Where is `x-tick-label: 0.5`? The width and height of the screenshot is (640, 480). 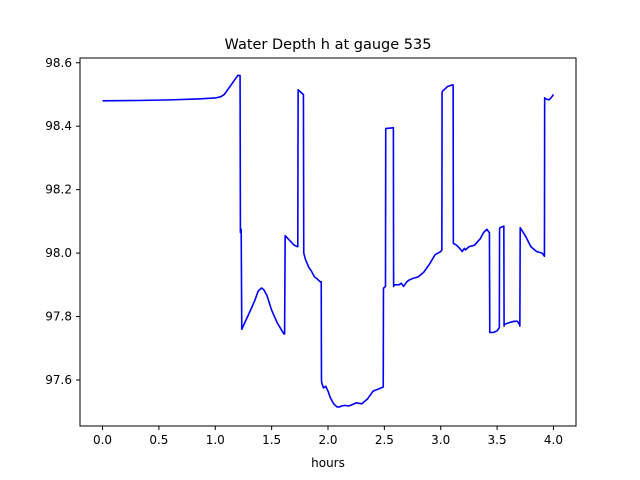
x-tick-label: 0.5 is located at coordinates (158, 440).